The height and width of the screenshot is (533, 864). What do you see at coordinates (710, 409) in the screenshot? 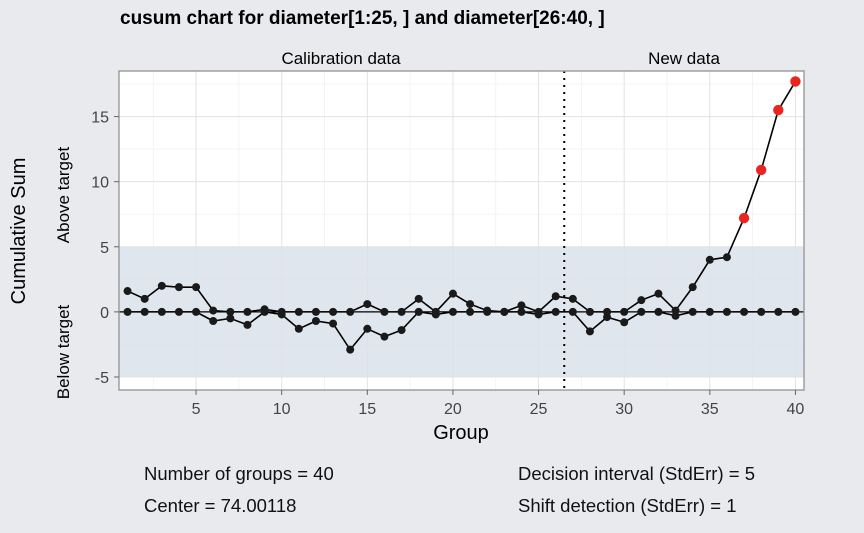
I see `x-tick-label: 35` at bounding box center [710, 409].